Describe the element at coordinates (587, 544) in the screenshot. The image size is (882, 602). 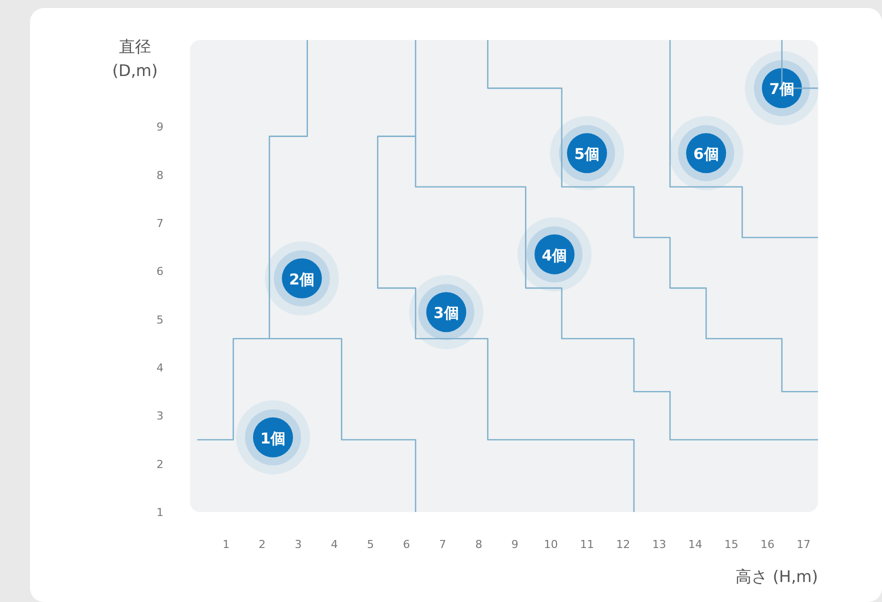
I see `x-tick-label: 11` at that location.